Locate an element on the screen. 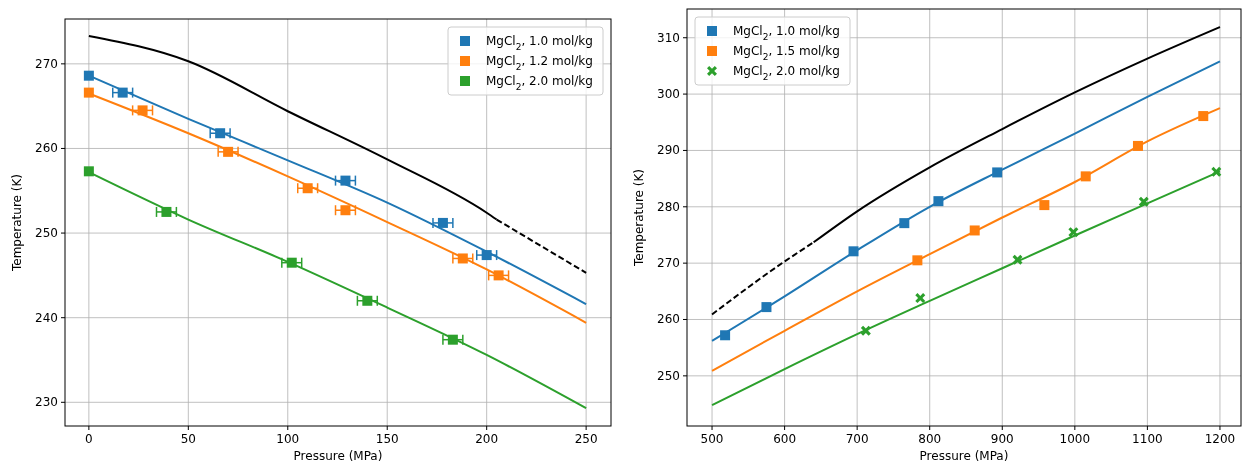 Image resolution: width=1243 pixels, height=464 pixels. y-tick-label: 240 is located at coordinates (46, 317).